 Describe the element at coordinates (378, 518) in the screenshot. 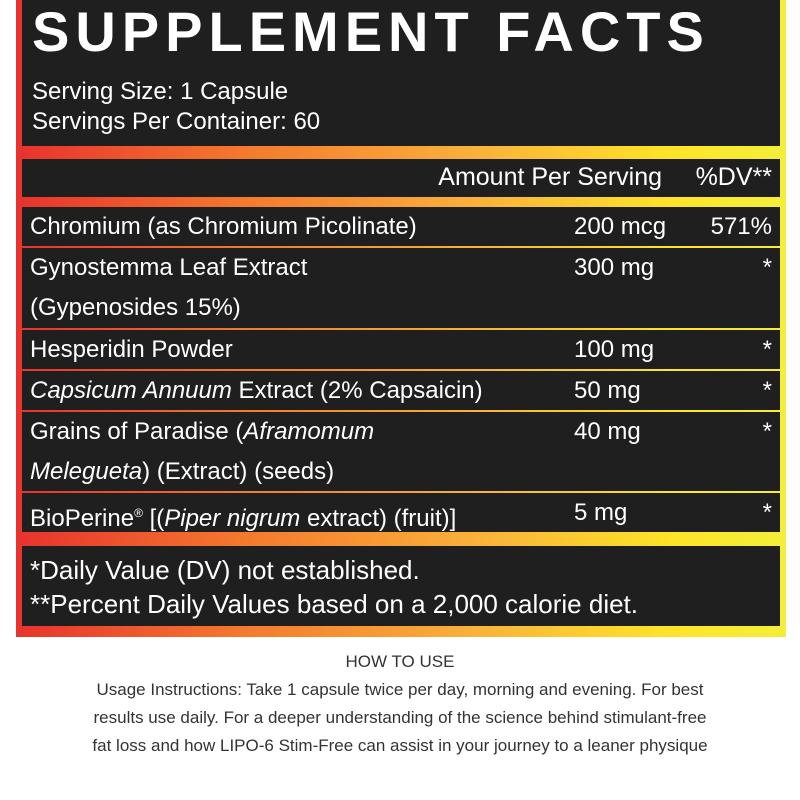

I see `name-rest: extract) (fruit)]` at that location.